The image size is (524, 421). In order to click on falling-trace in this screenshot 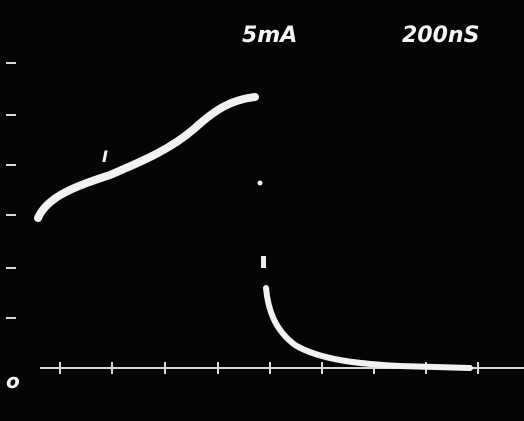, I will do `click(368, 328)`.